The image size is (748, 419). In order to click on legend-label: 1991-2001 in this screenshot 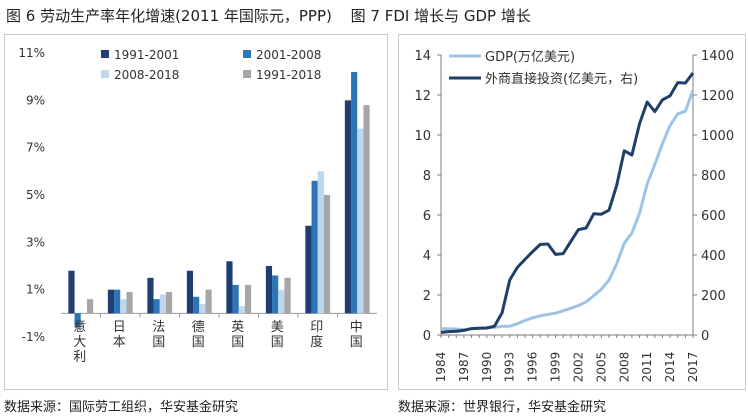, I will do `click(146, 55)`.